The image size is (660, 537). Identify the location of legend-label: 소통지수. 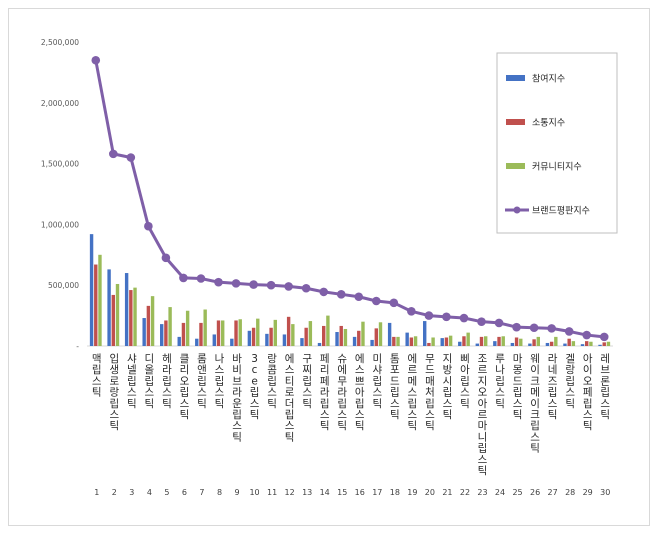
(548, 123).